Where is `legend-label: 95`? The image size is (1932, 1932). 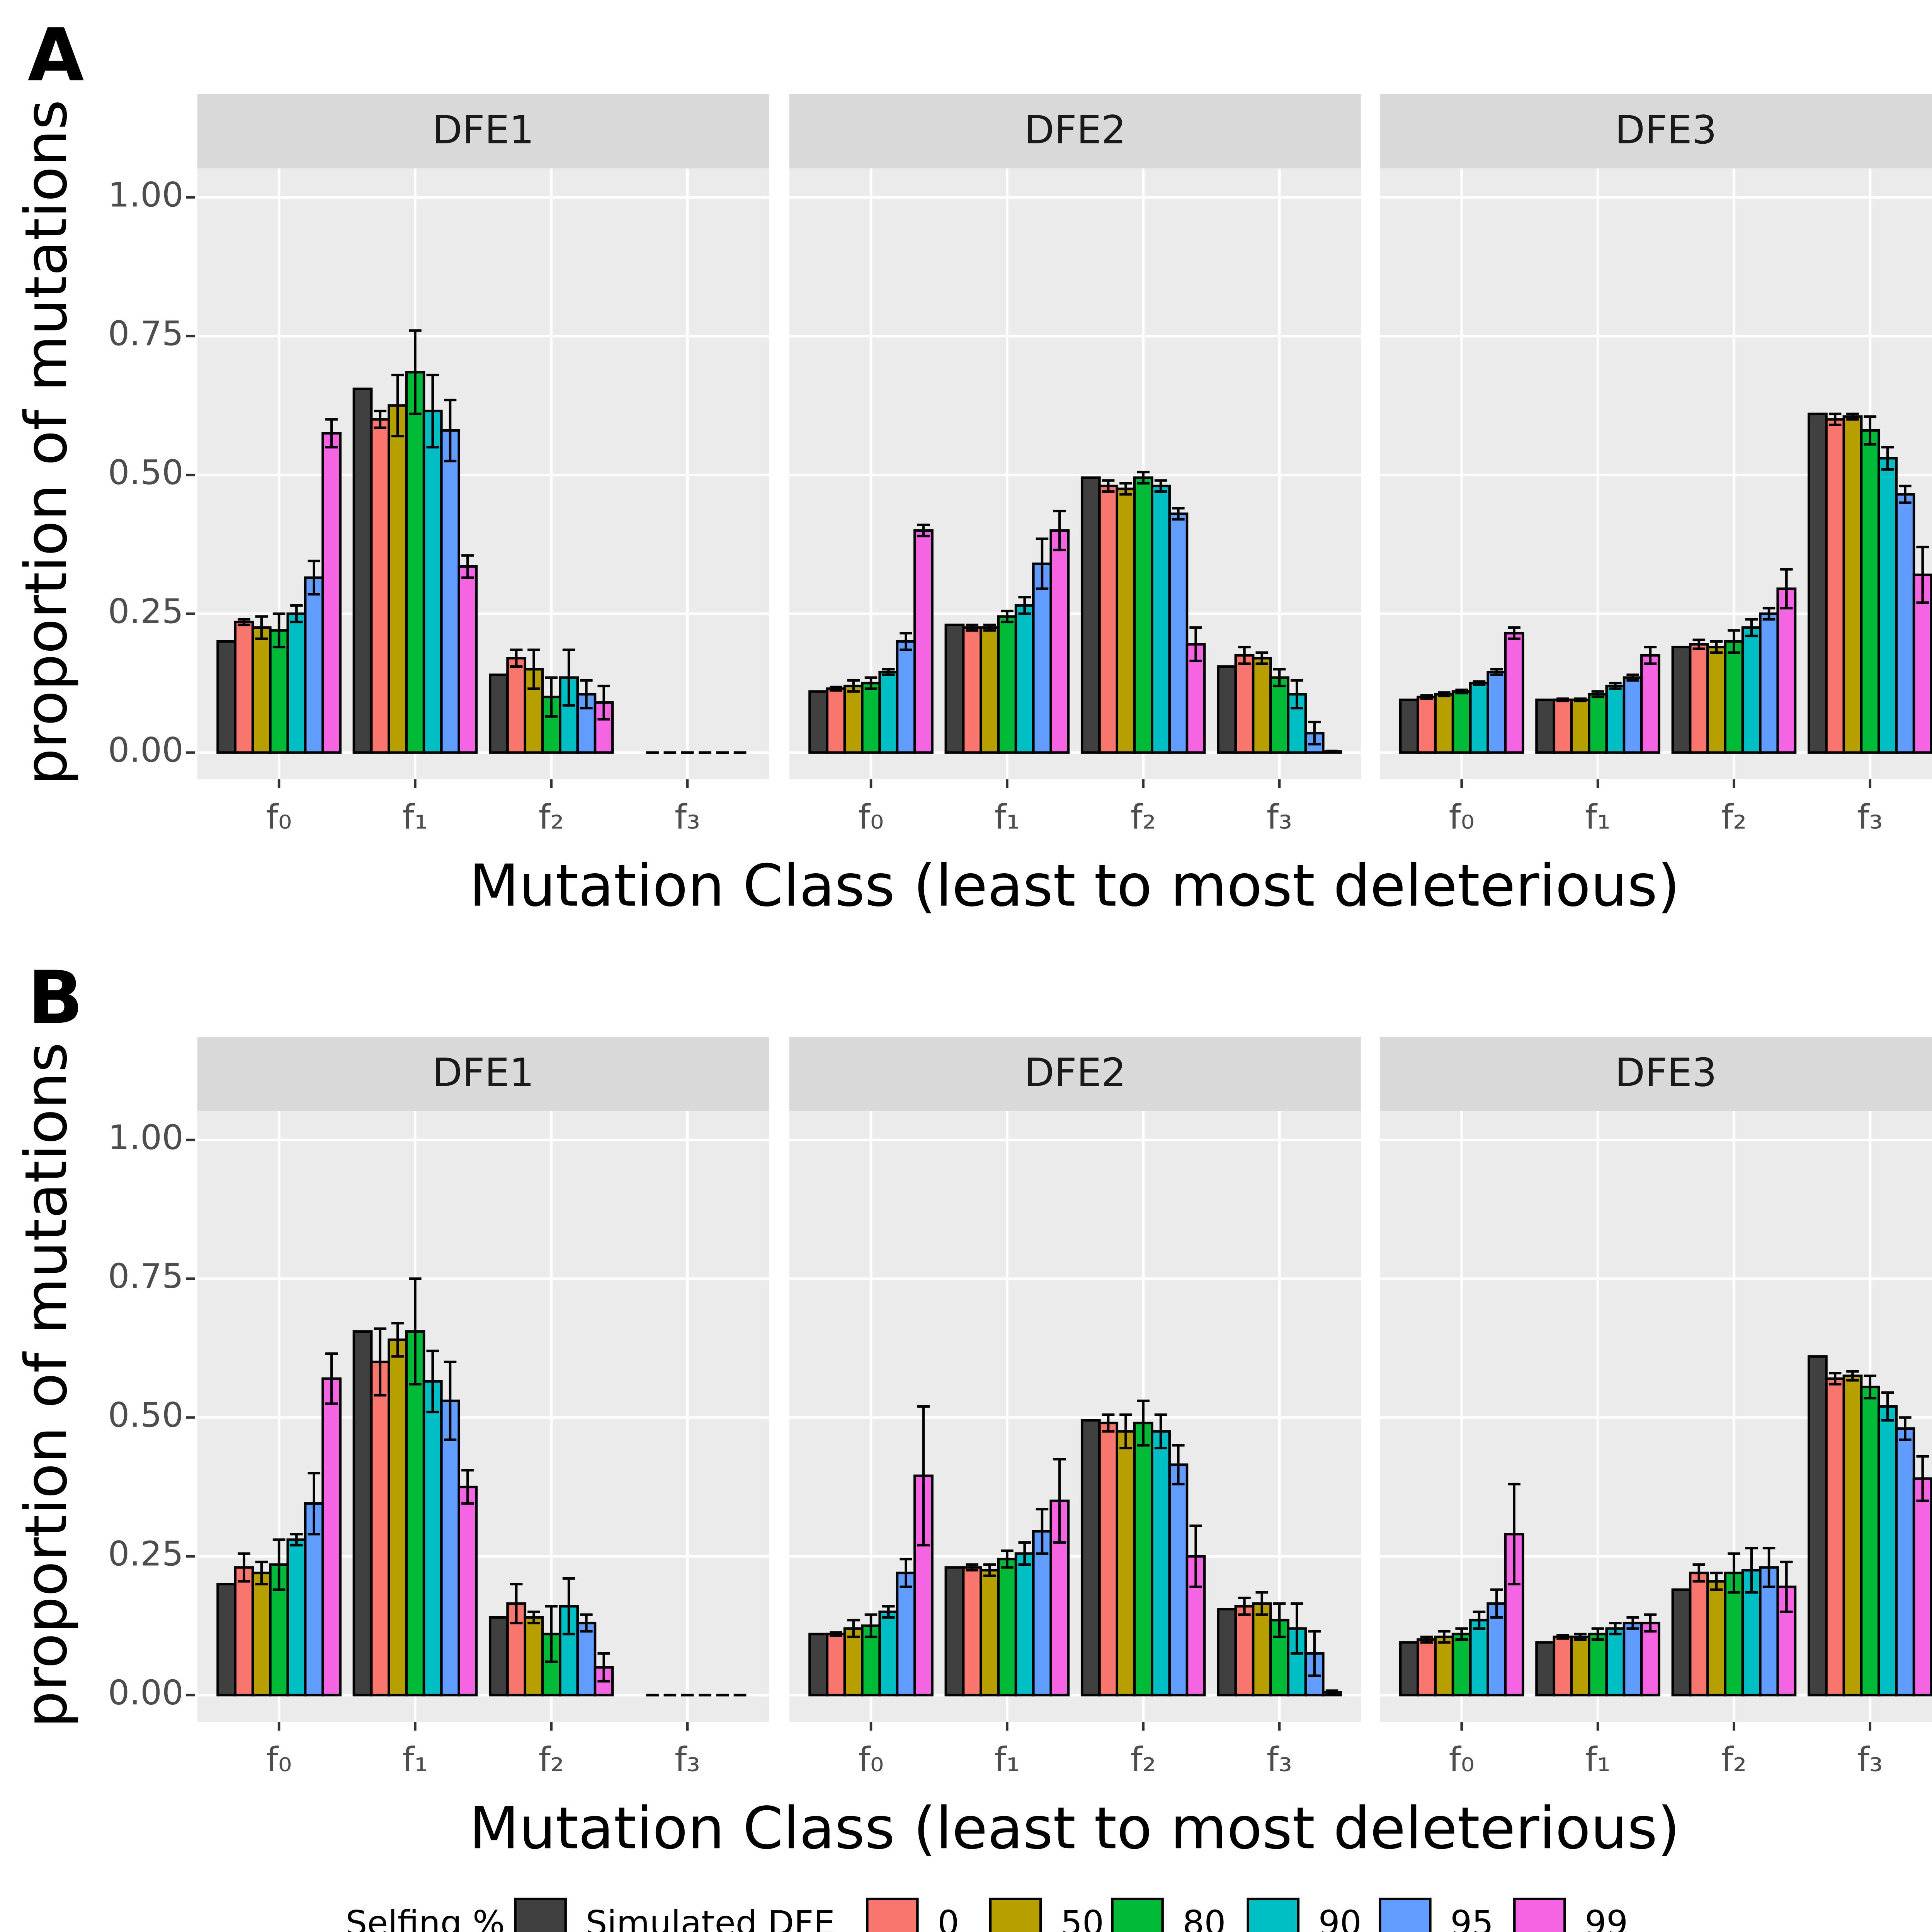
legend-label: 95 is located at coordinates (1471, 1917).